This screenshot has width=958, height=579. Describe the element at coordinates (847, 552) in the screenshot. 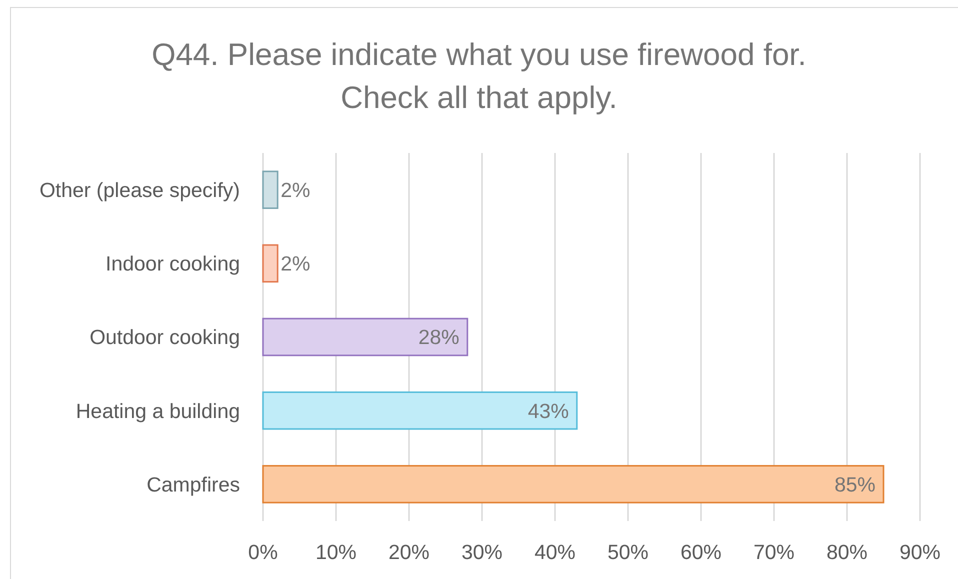

I see `x-tick-label: 80%` at that location.